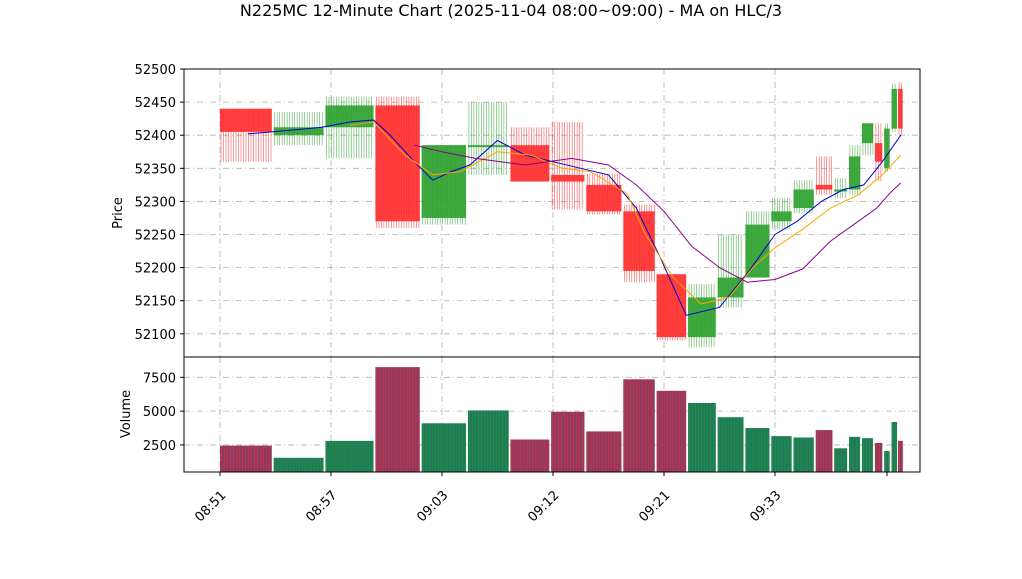 This screenshot has height=579, width=1022. I want to click on x-tick-label: 09:12, so click(543, 506).